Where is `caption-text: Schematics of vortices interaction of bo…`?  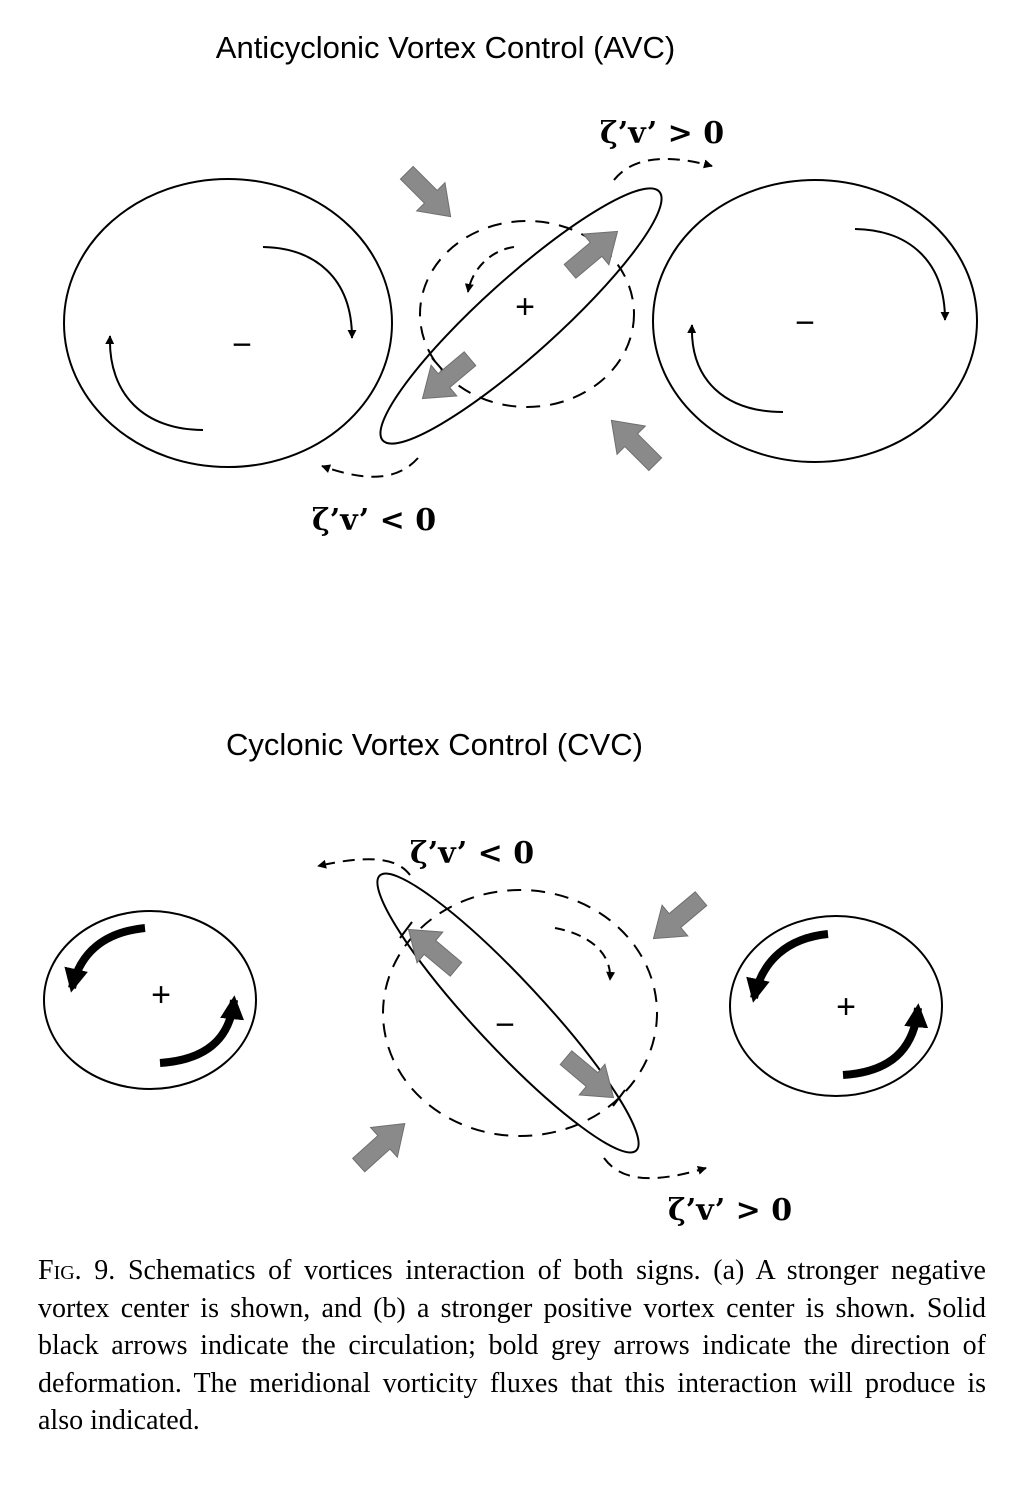 caption-text: Schematics of vortices interaction of bo… is located at coordinates (512, 1345).